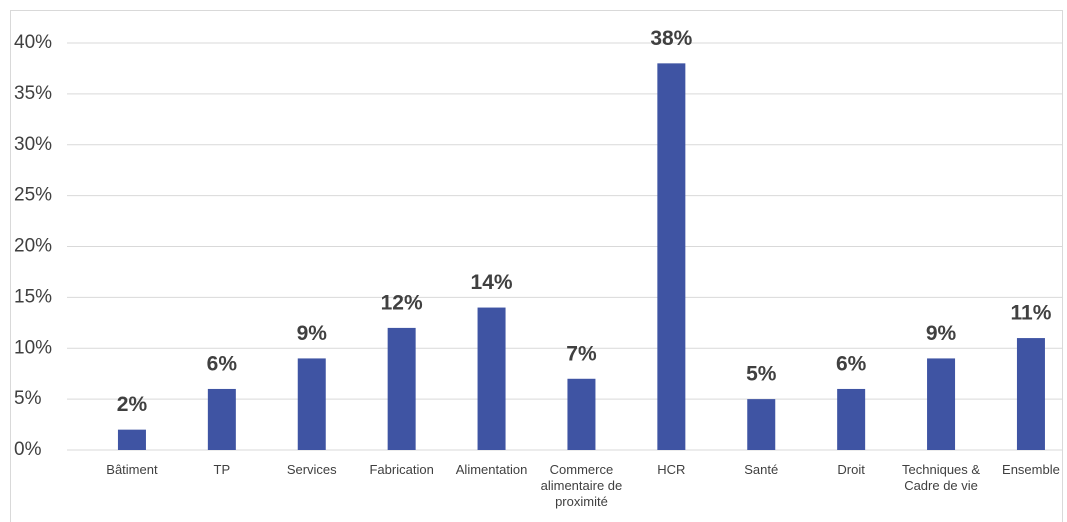 The image size is (1067, 522). I want to click on value-label: 12%, so click(402, 302).